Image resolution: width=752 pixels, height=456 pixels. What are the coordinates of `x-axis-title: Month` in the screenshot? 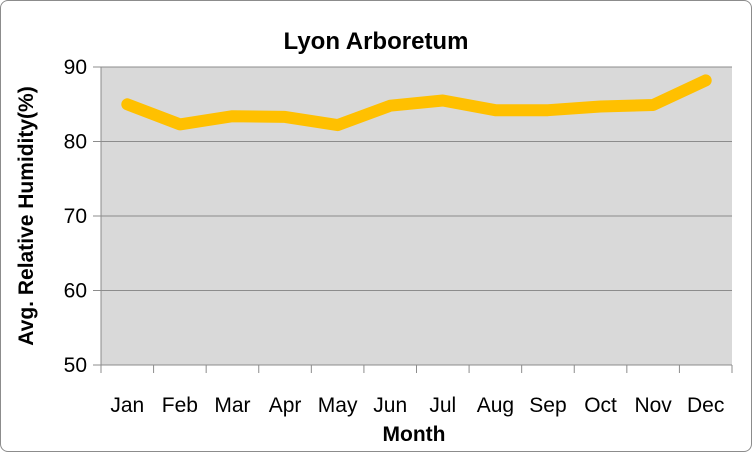 It's located at (414, 434).